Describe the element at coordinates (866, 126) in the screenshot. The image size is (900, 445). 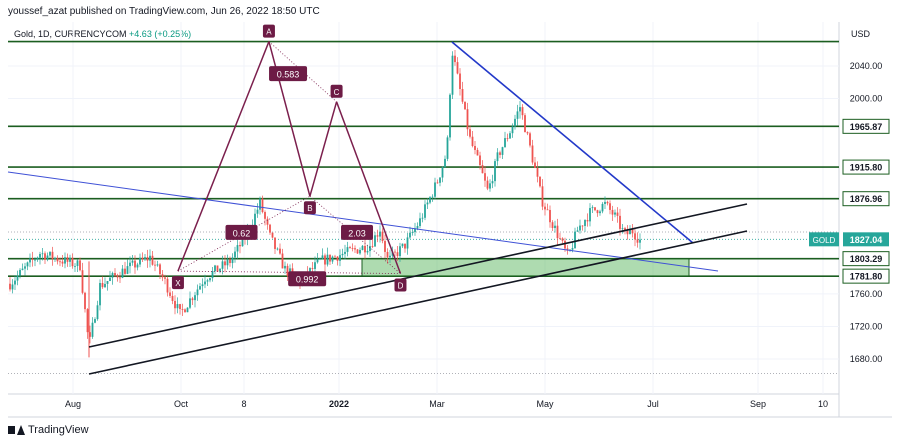
I see `level-price-box` at that location.